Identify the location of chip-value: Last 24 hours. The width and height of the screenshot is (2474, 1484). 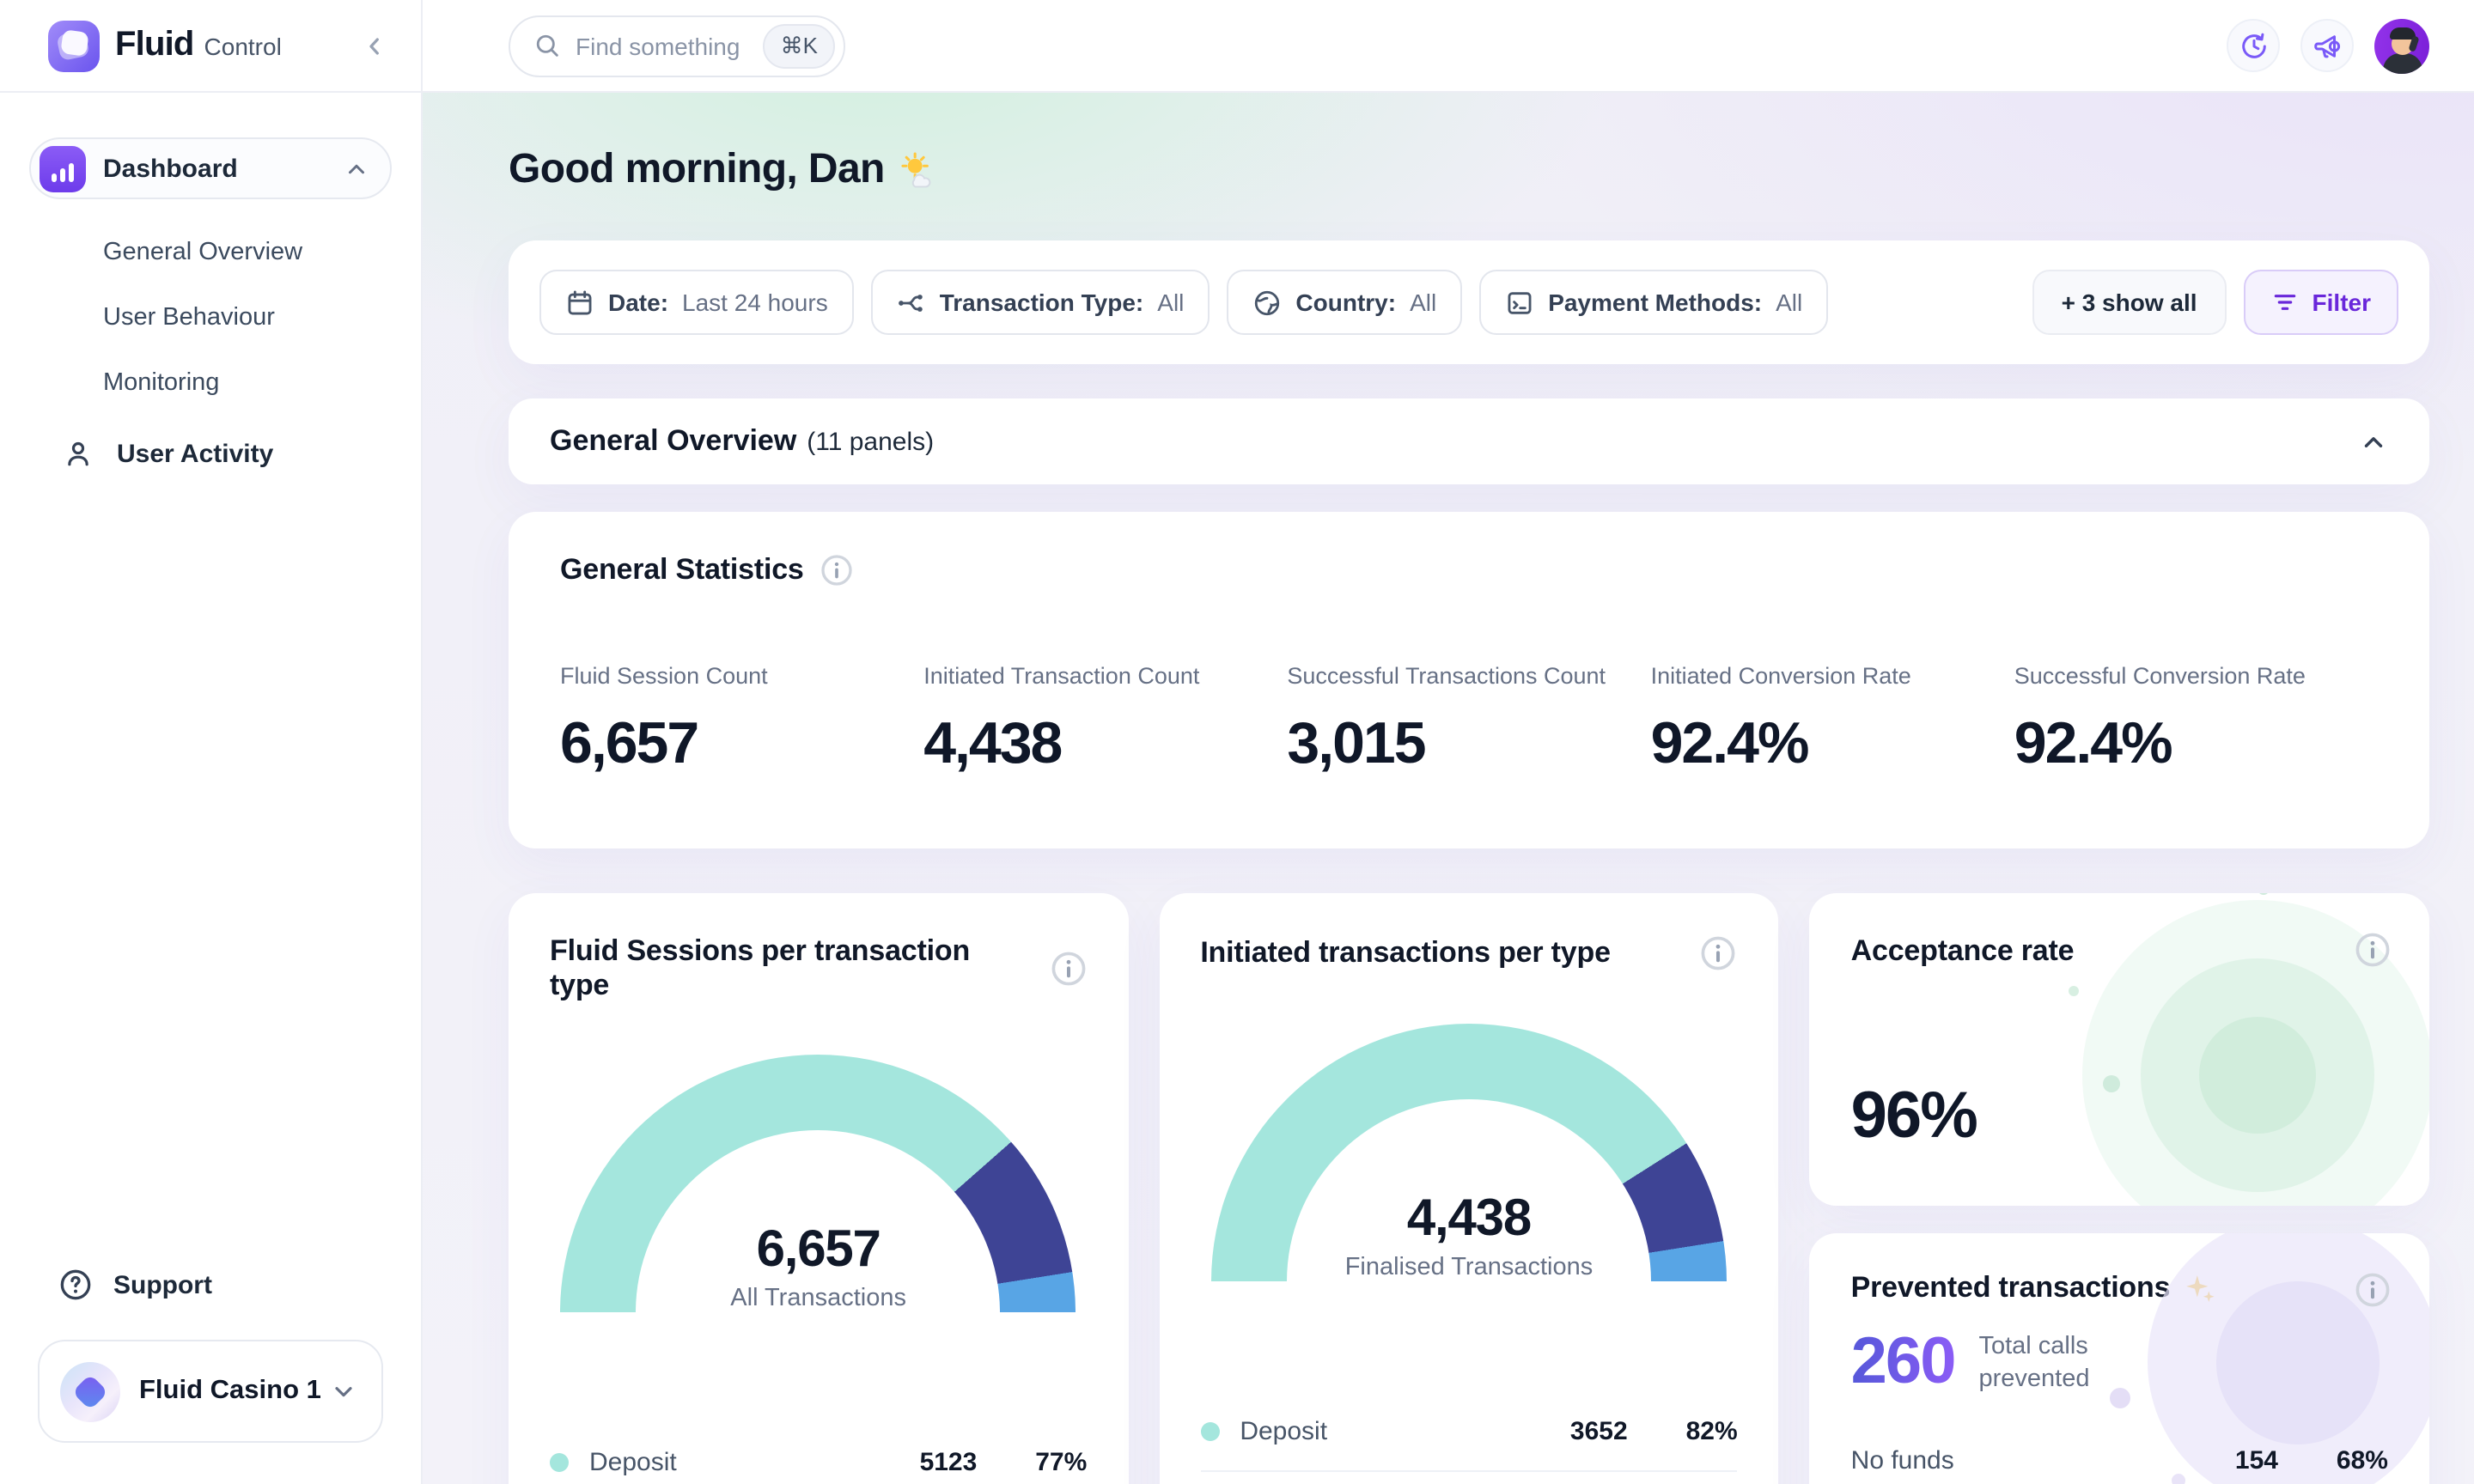
(755, 302).